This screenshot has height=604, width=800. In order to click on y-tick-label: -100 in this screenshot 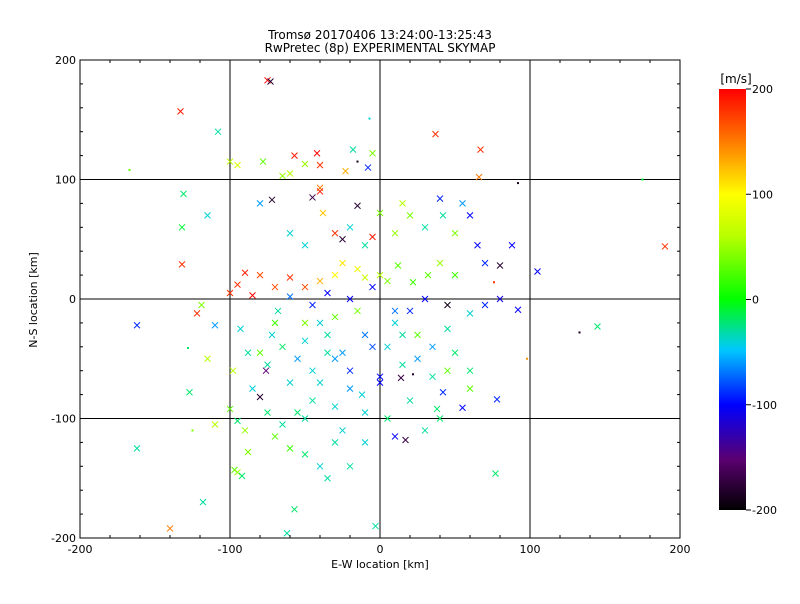, I will do `click(63, 419)`.